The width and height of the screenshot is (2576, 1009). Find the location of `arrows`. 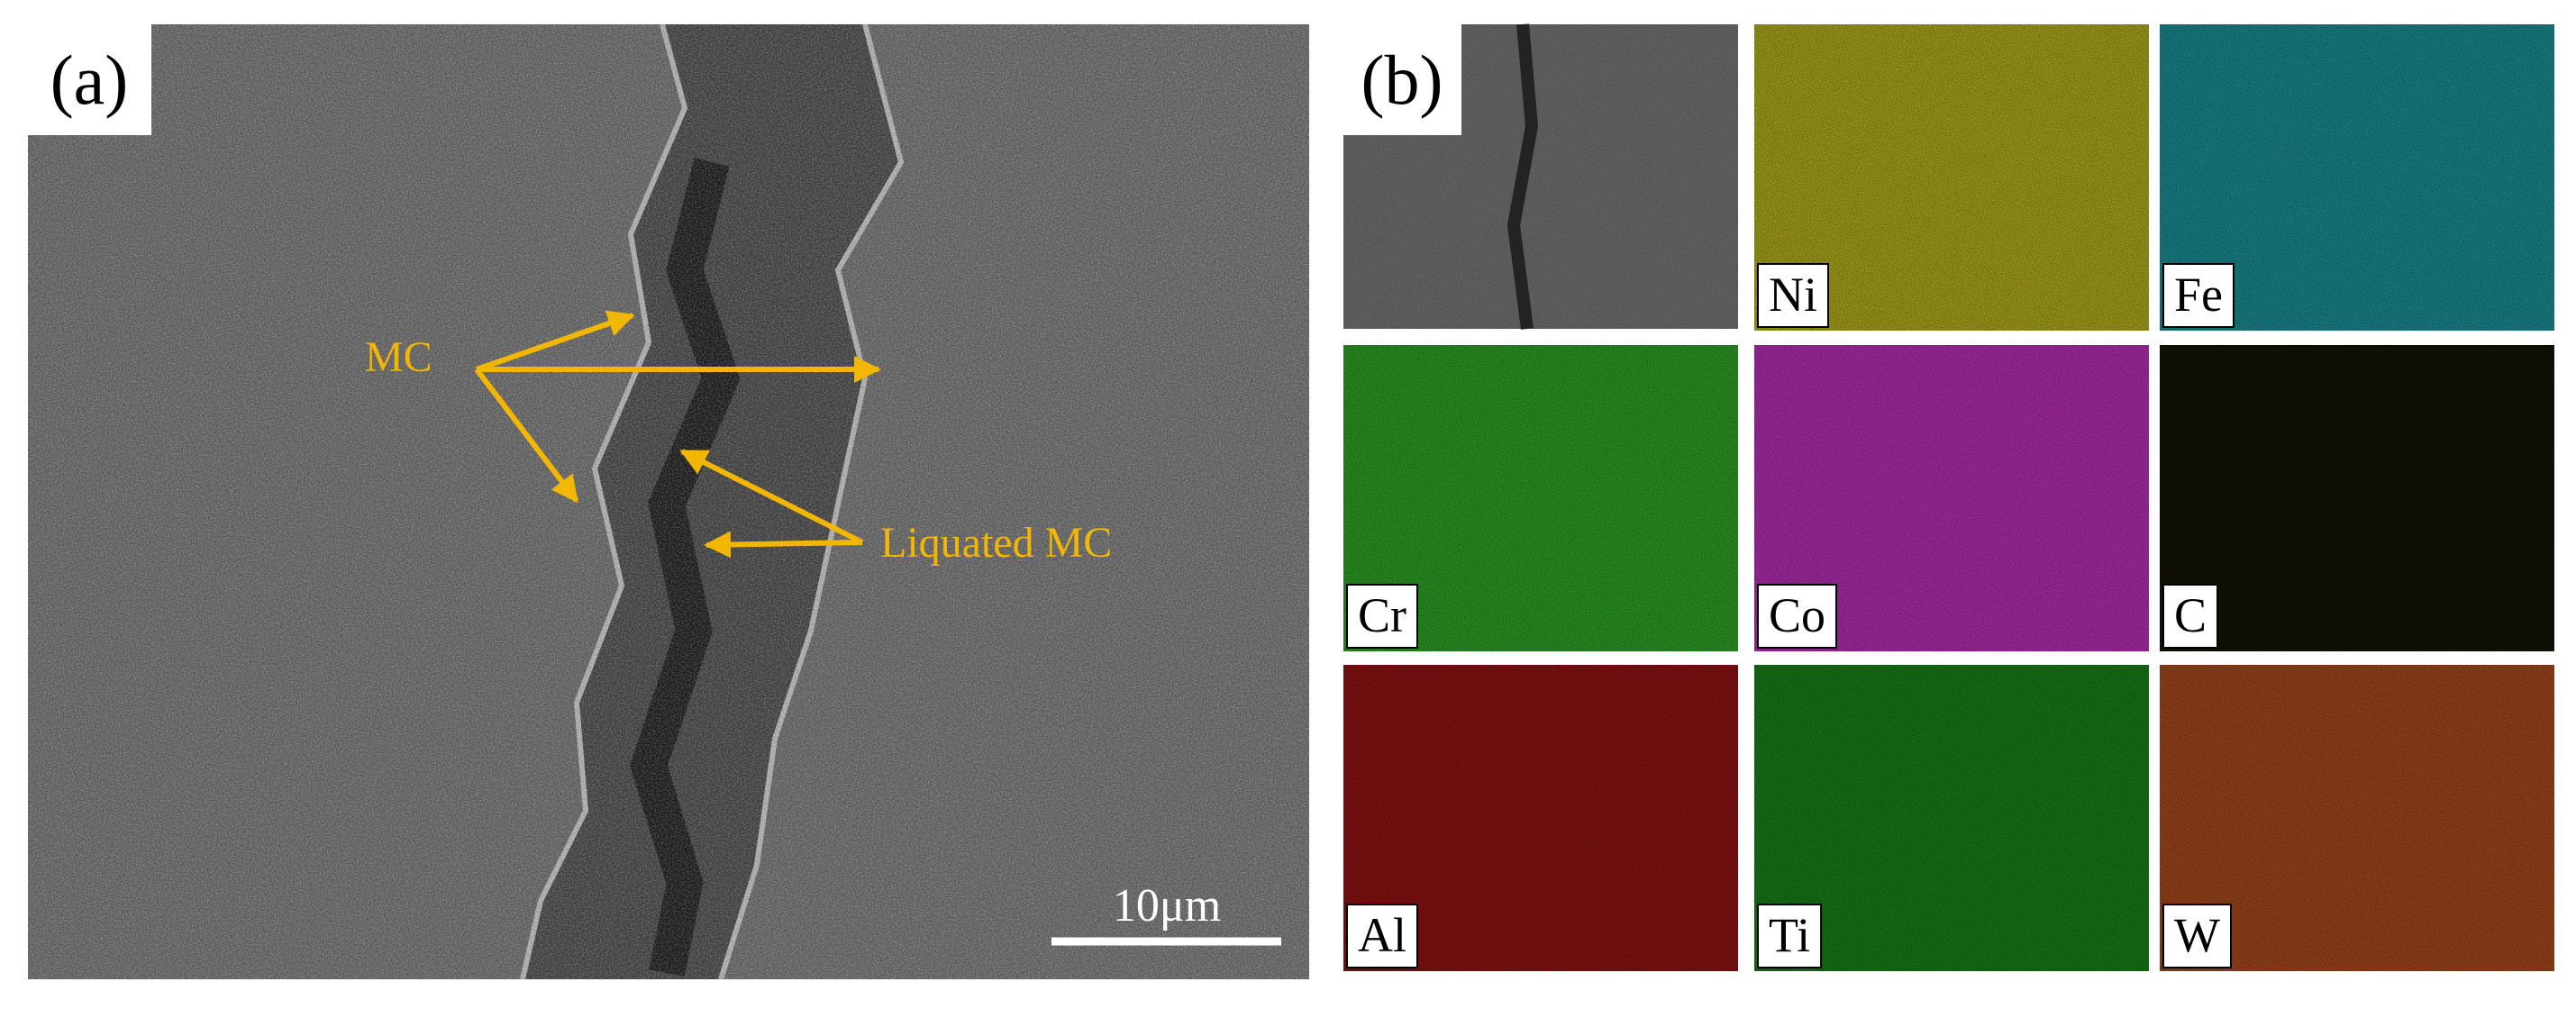

arrows is located at coordinates (677, 434).